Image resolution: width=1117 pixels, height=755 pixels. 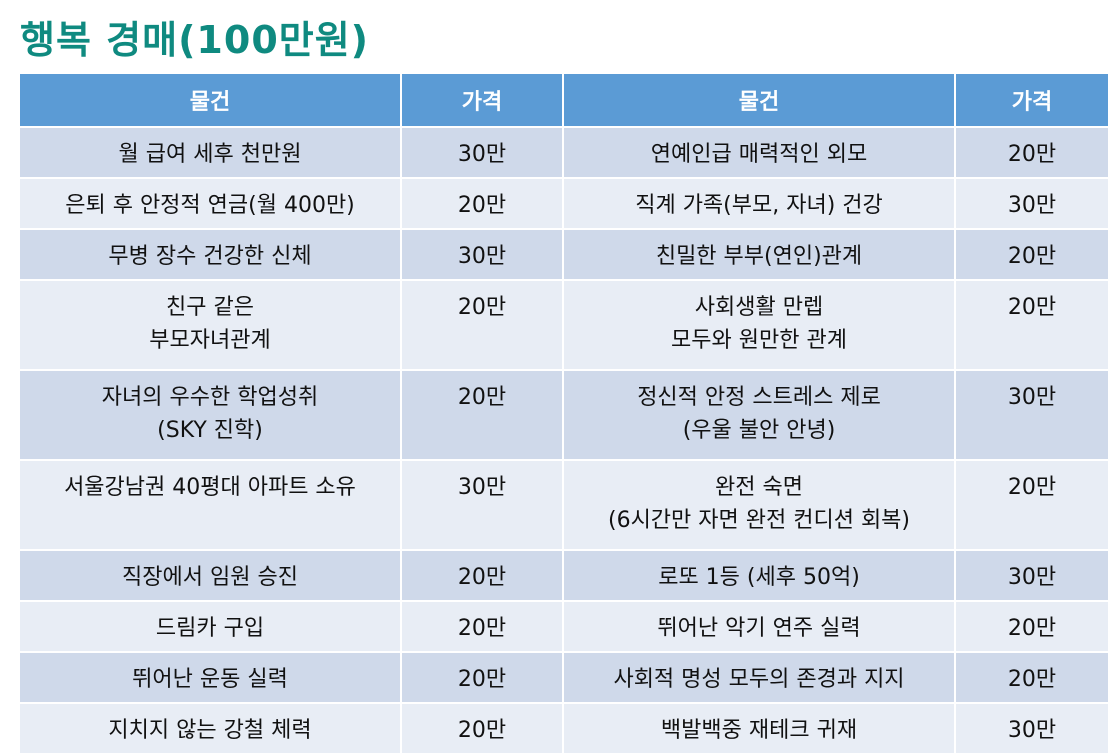 I want to click on table-row: 직장에서 임원 승진 20만 로또 1등 (세후 50억) 30만, so click(x=564, y=575).